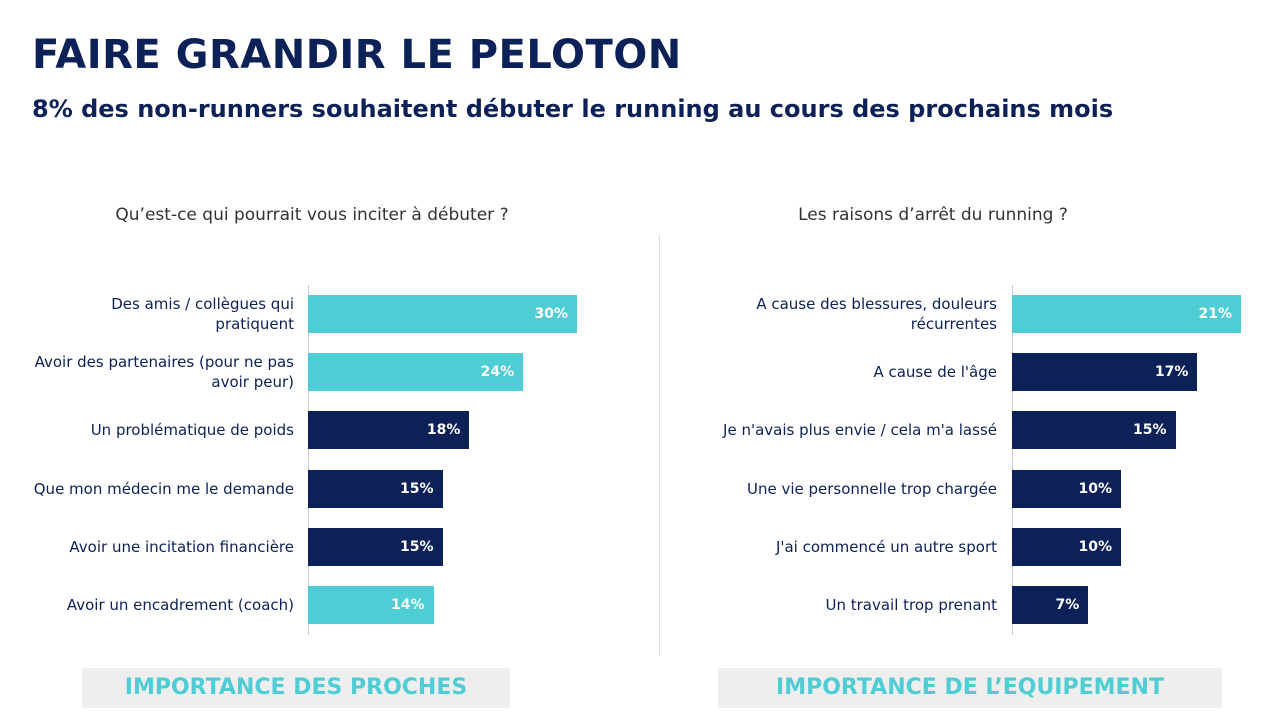  Describe the element at coordinates (911, 605) in the screenshot. I see `category-label: Un travail trop prenant` at that location.